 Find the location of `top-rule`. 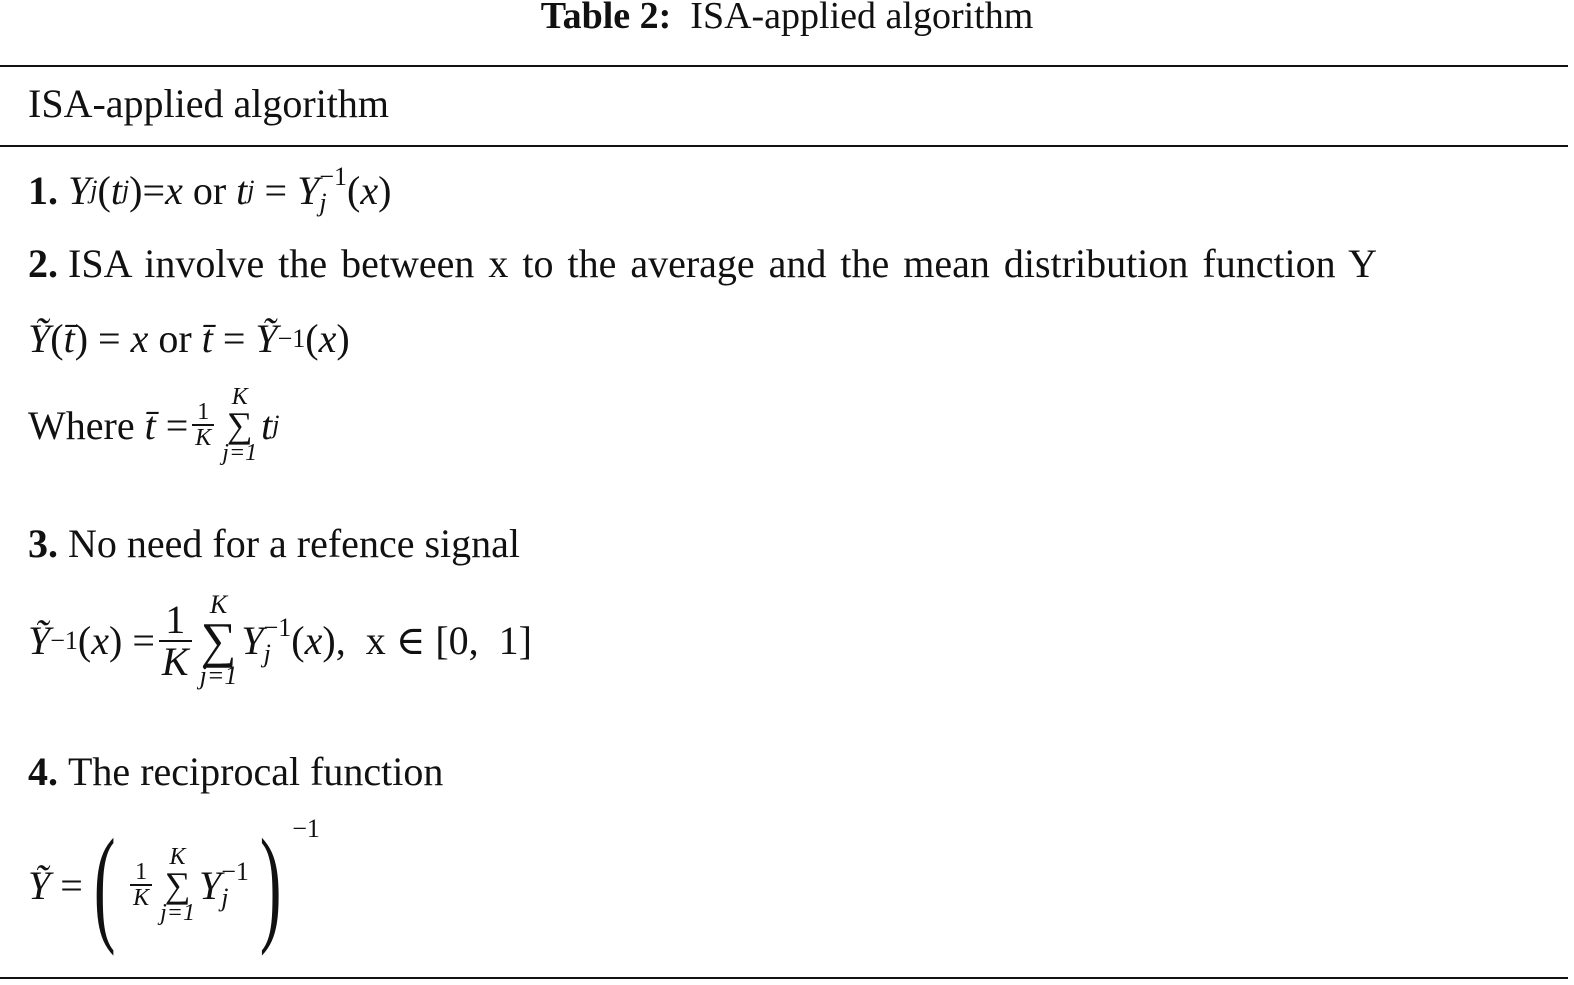

top-rule is located at coordinates (784, 66).